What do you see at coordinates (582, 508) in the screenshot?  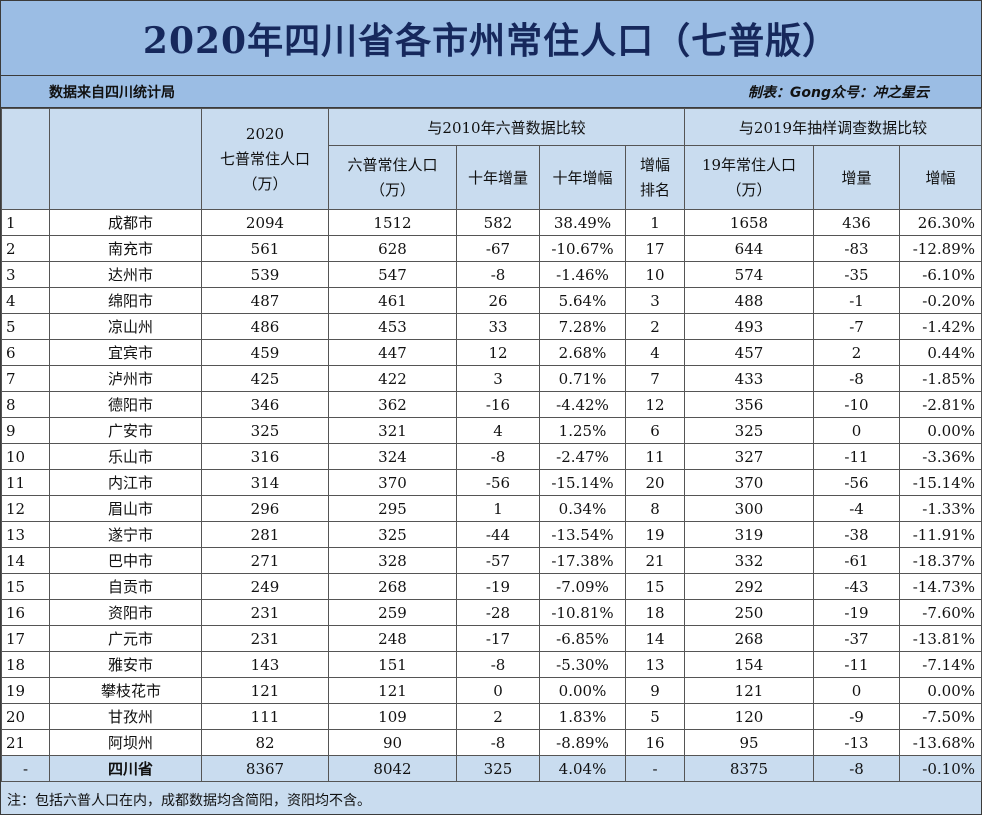 I see `cell-g10: 0.34%` at bounding box center [582, 508].